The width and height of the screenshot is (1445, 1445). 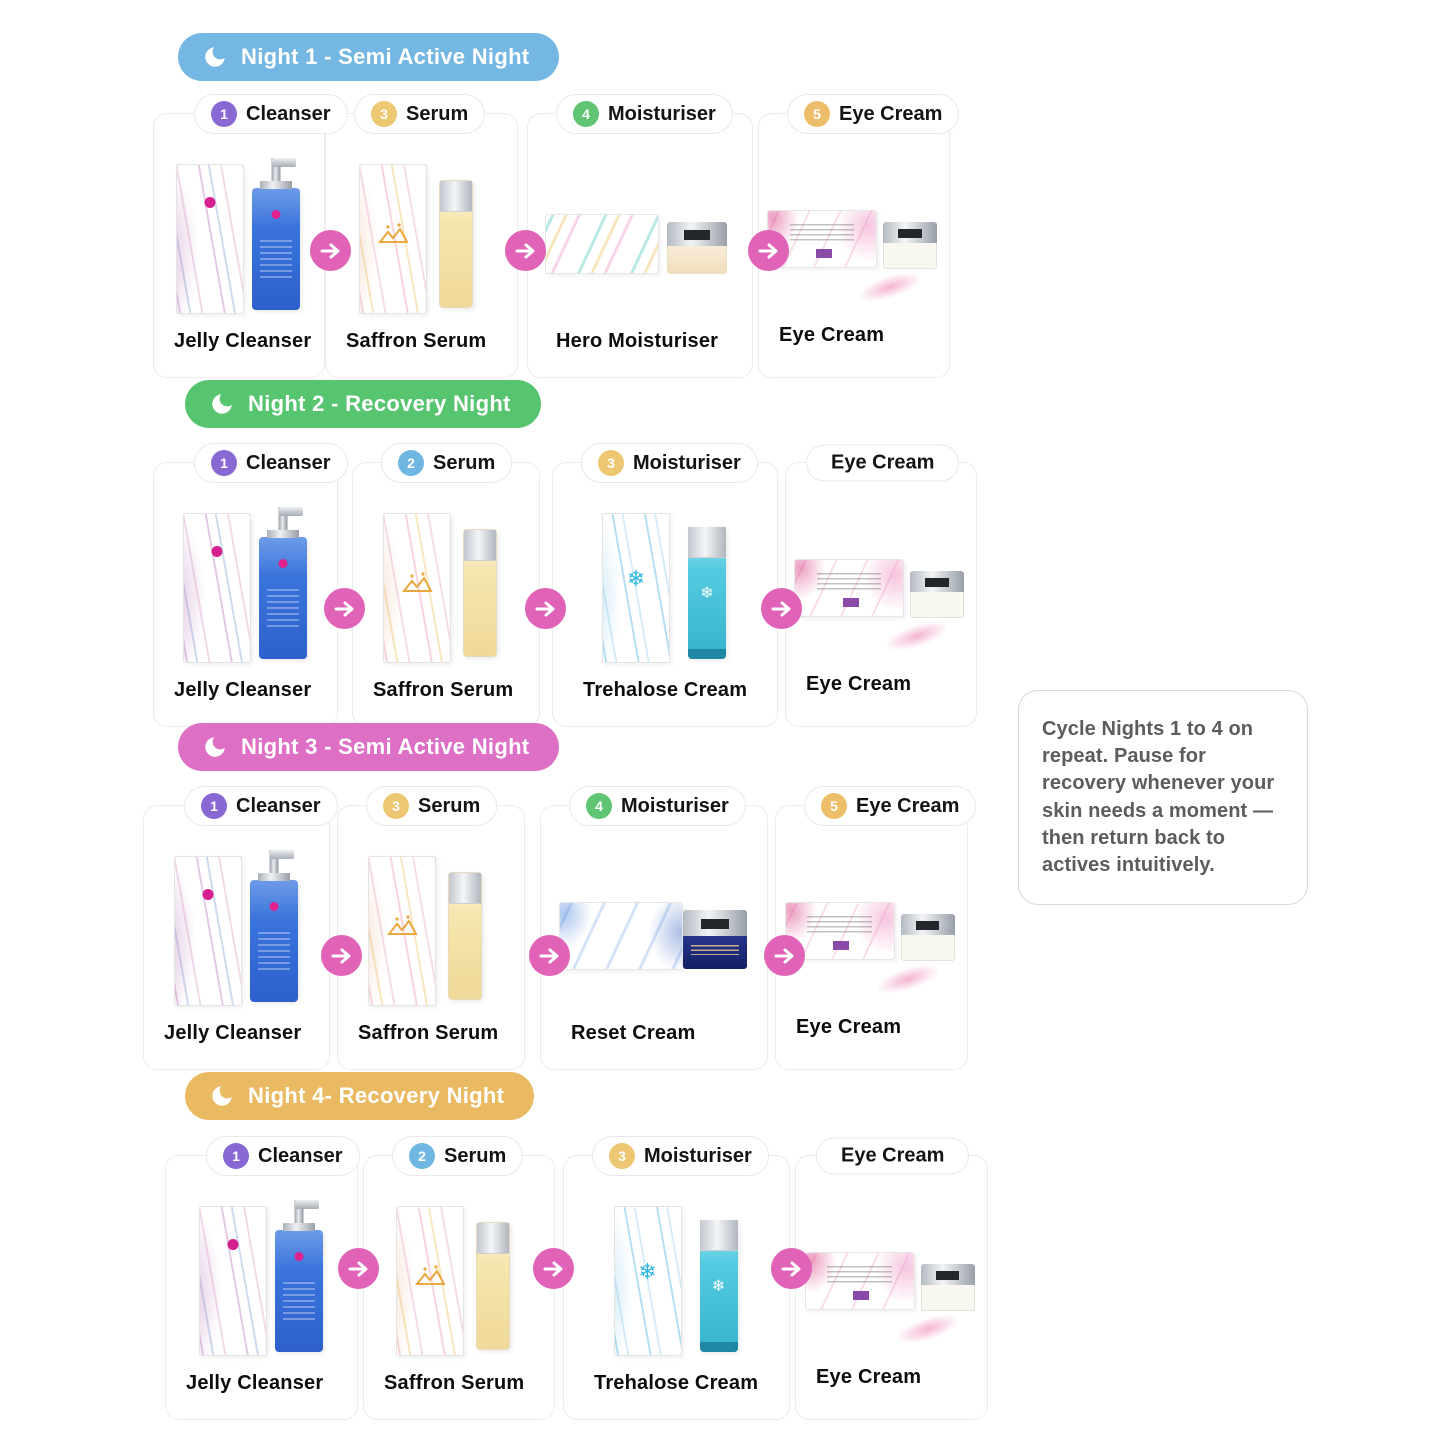 I want to click on step-number: 2, so click(x=411, y=463).